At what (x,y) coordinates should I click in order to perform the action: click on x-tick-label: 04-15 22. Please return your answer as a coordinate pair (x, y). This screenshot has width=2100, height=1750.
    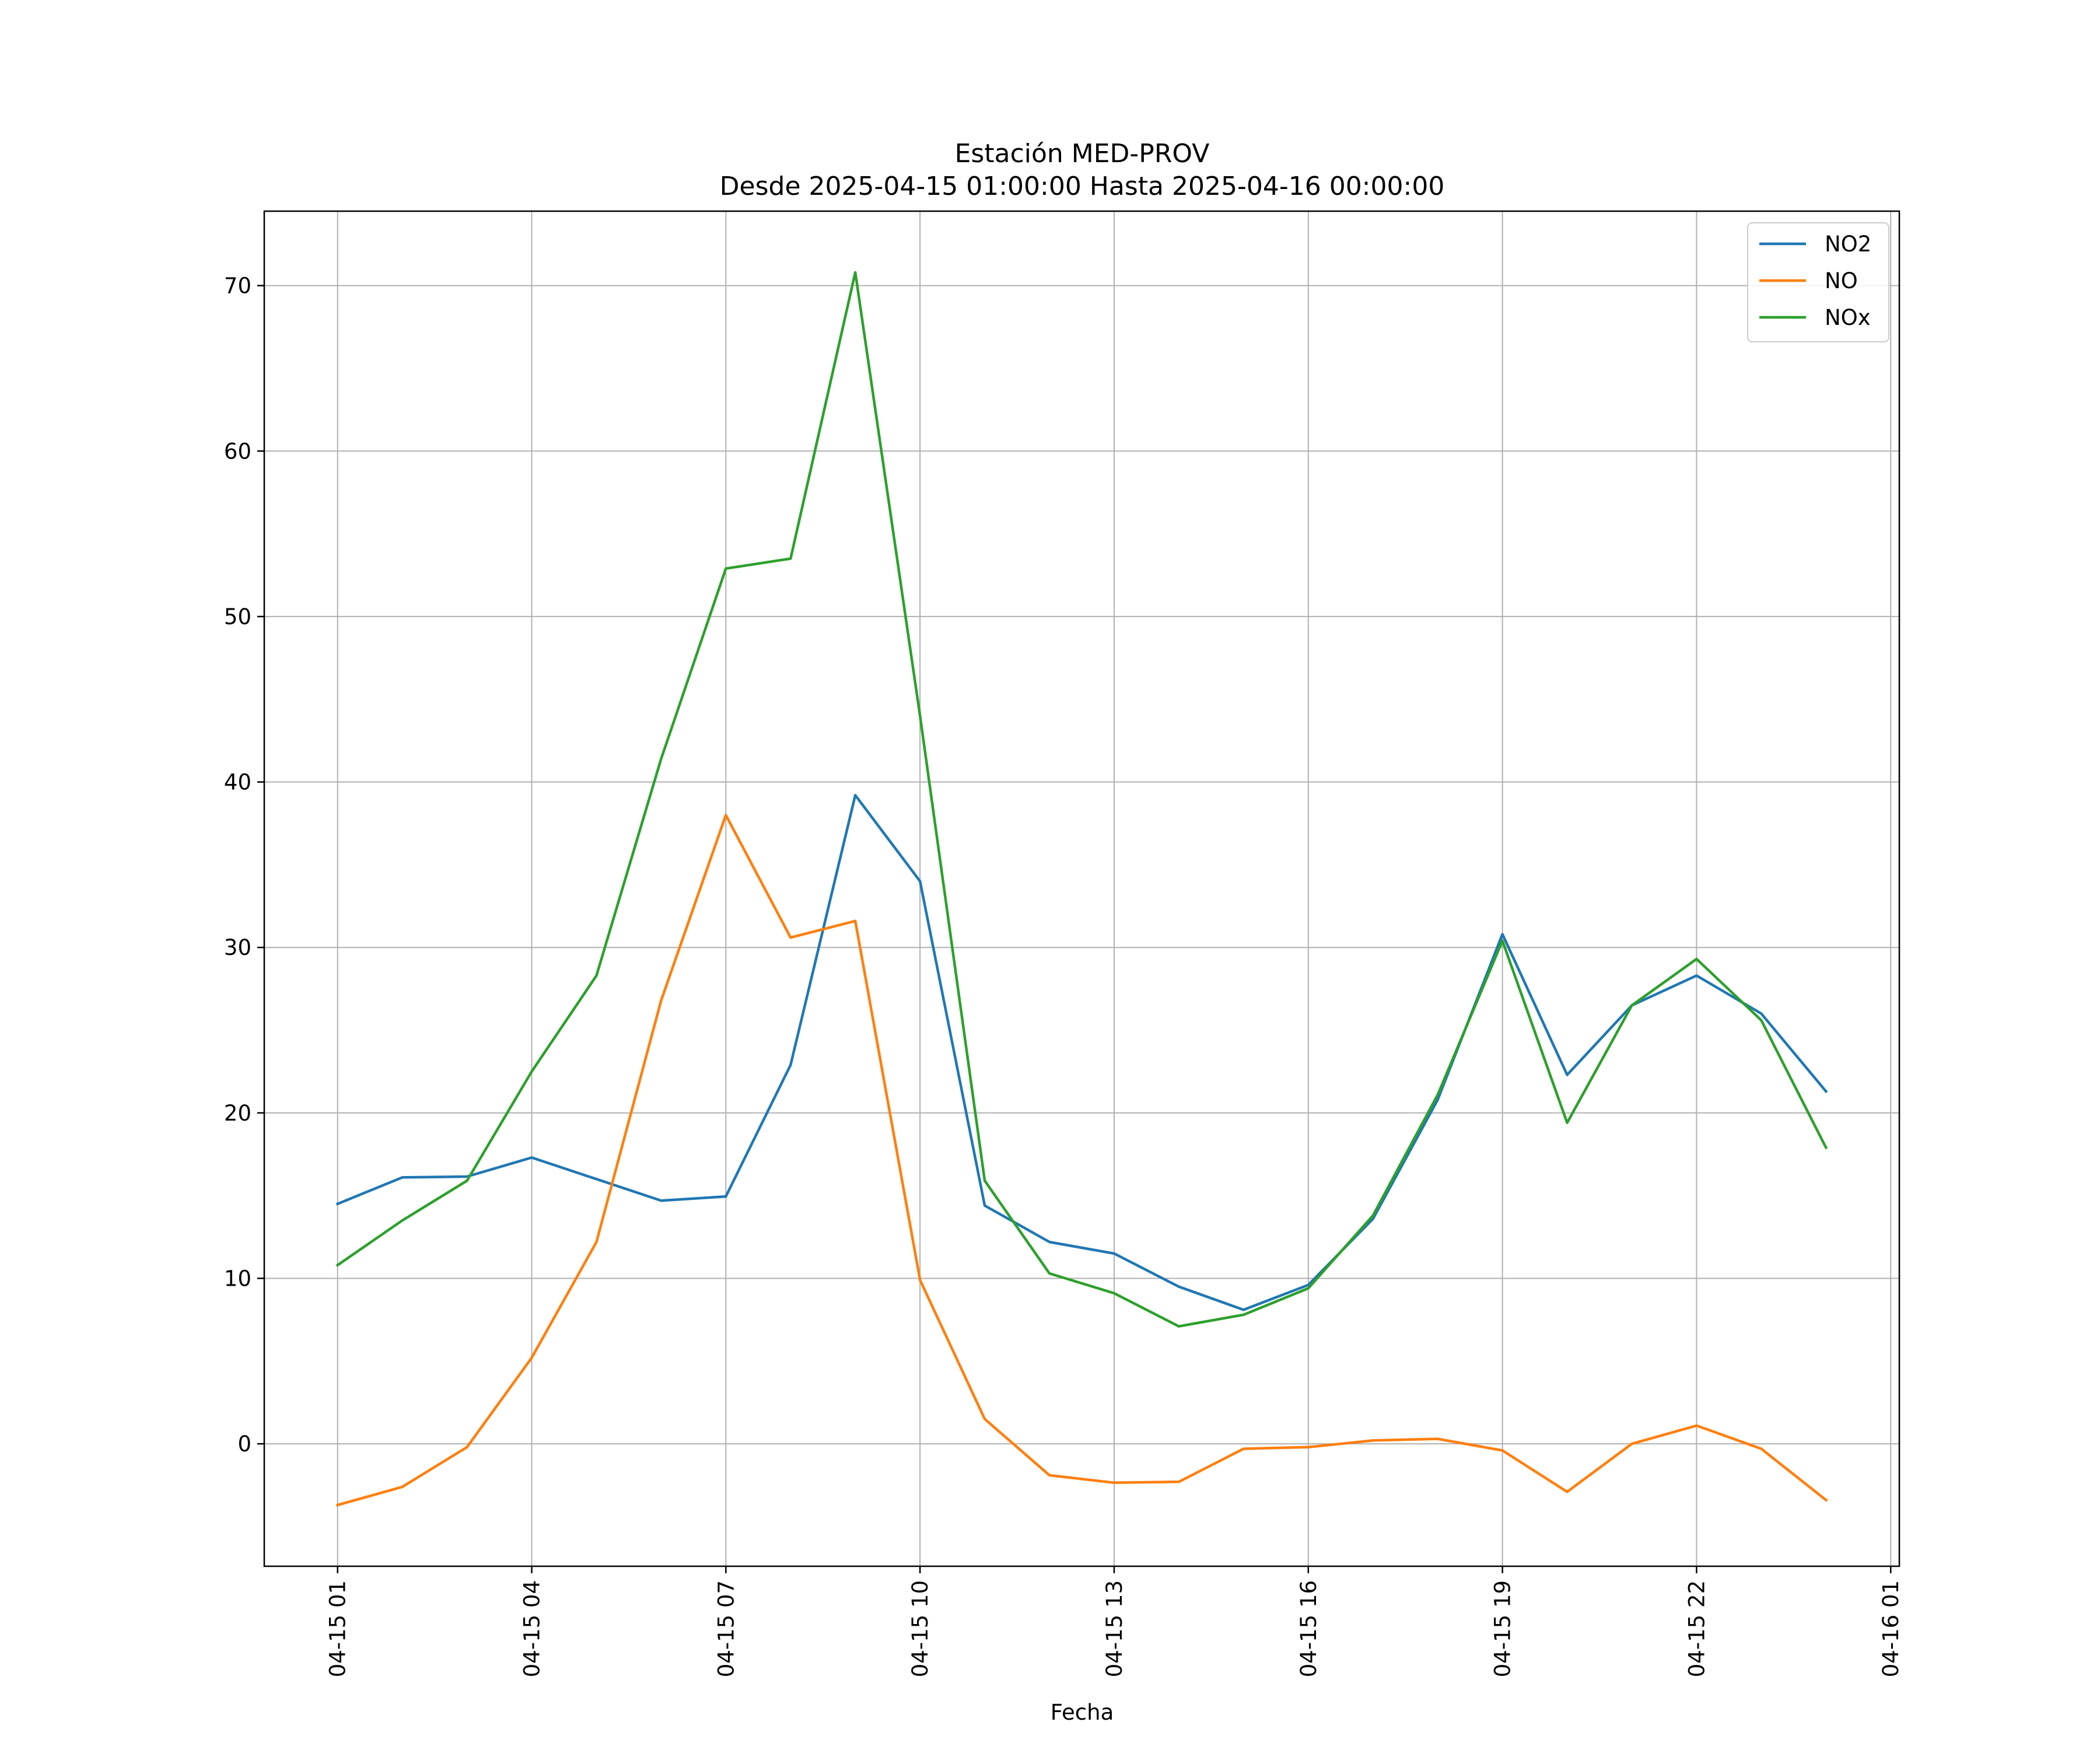
    Looking at the image, I should click on (1696, 1629).